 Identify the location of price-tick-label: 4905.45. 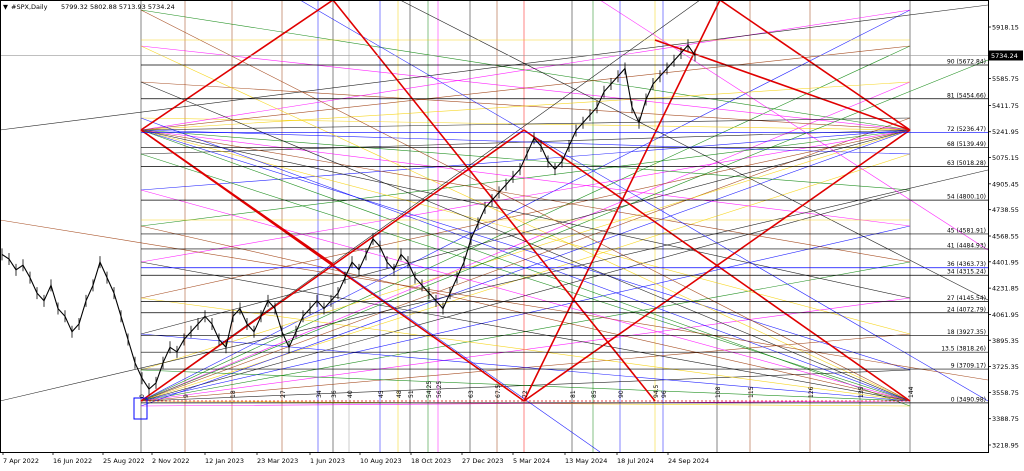
(1005, 184).